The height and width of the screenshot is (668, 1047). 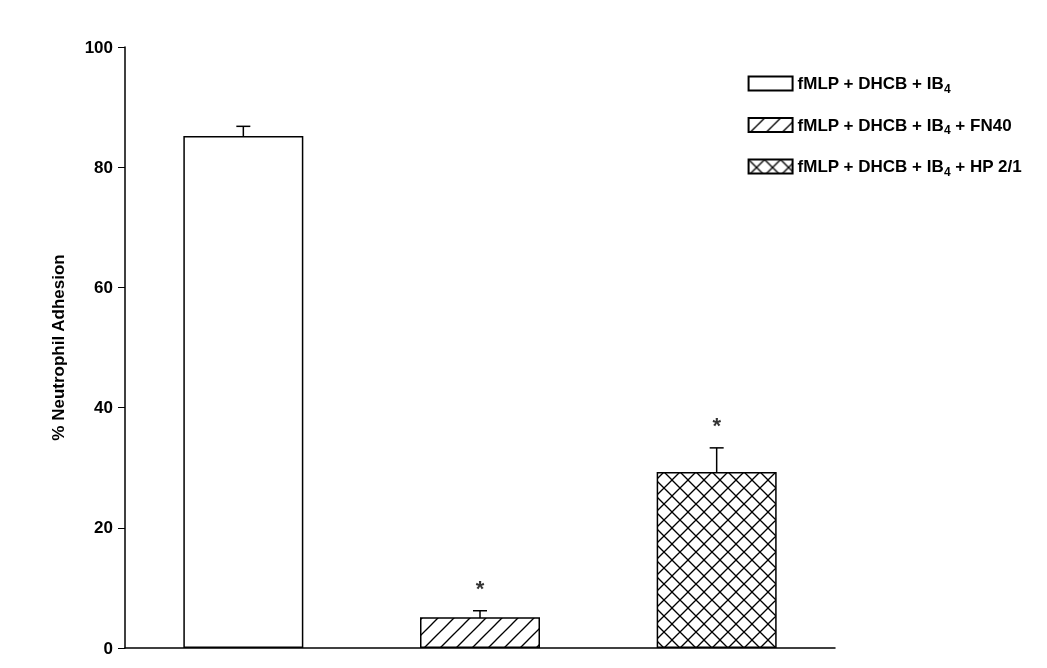 What do you see at coordinates (103, 167) in the screenshot?
I see `y-tick-label: 80` at bounding box center [103, 167].